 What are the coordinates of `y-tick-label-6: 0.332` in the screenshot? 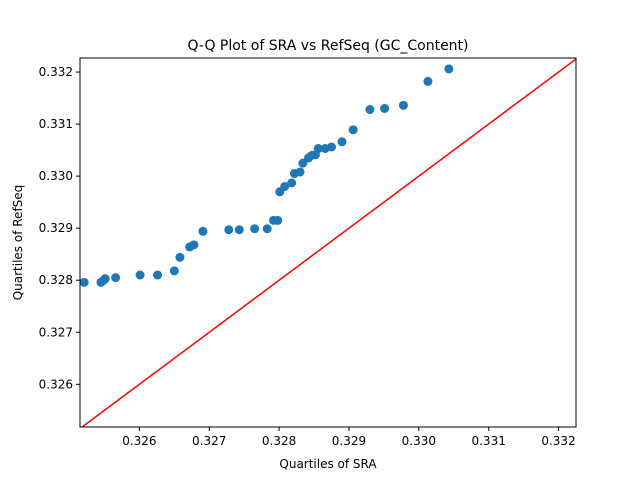 It's located at (56, 72).